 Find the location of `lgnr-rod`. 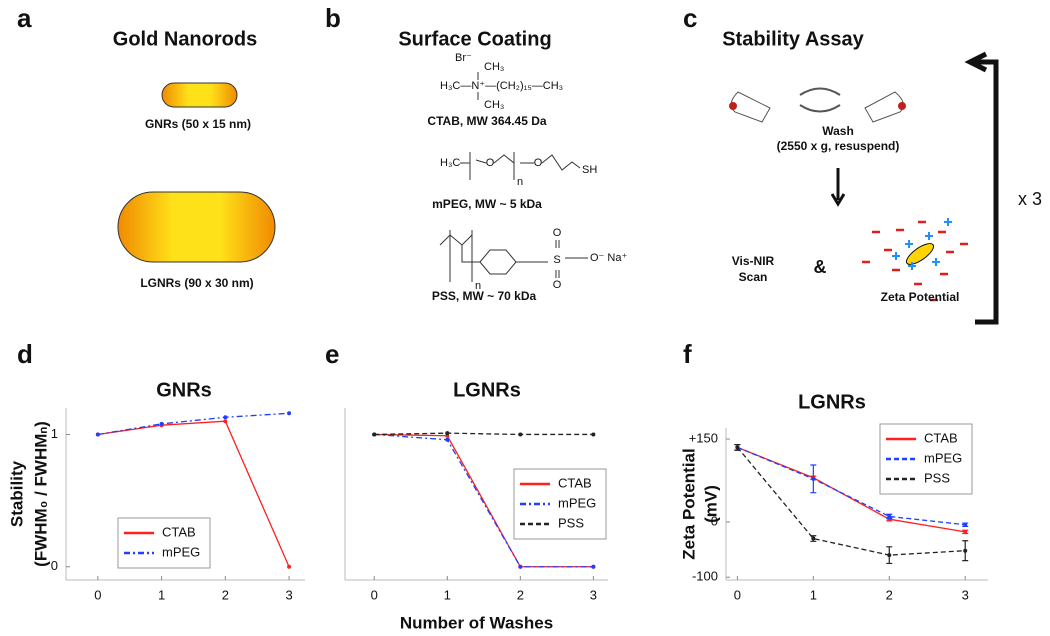

lgnr-rod is located at coordinates (196, 227).